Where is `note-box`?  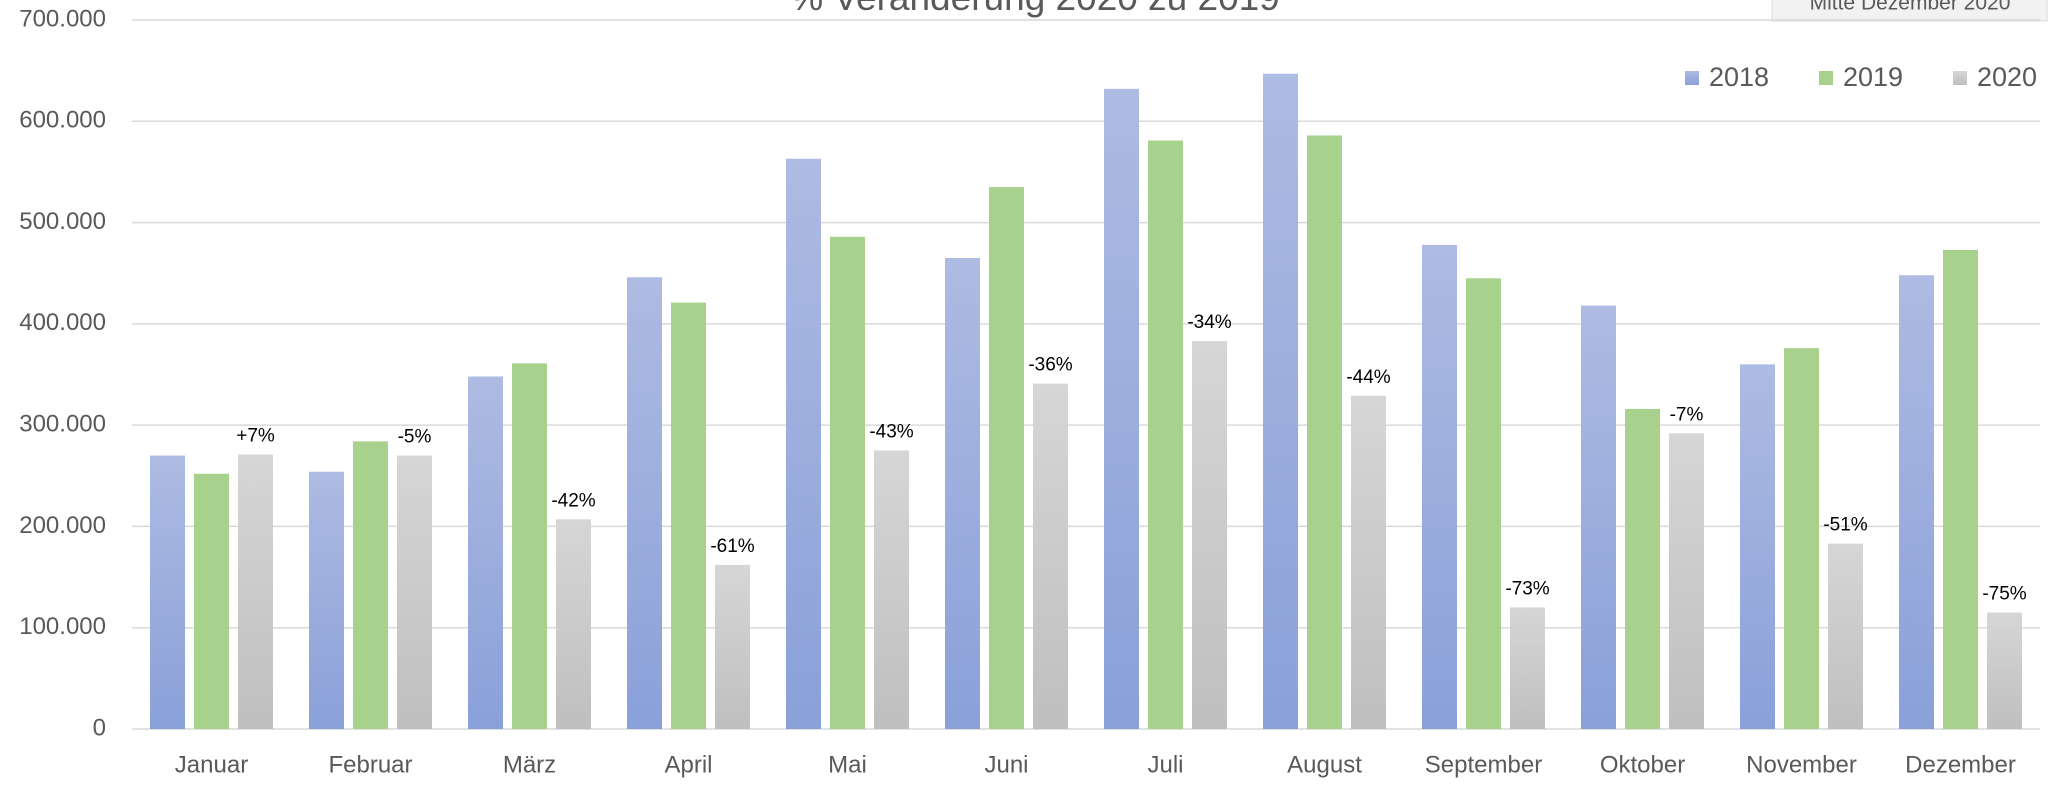 note-box is located at coordinates (1909, 11).